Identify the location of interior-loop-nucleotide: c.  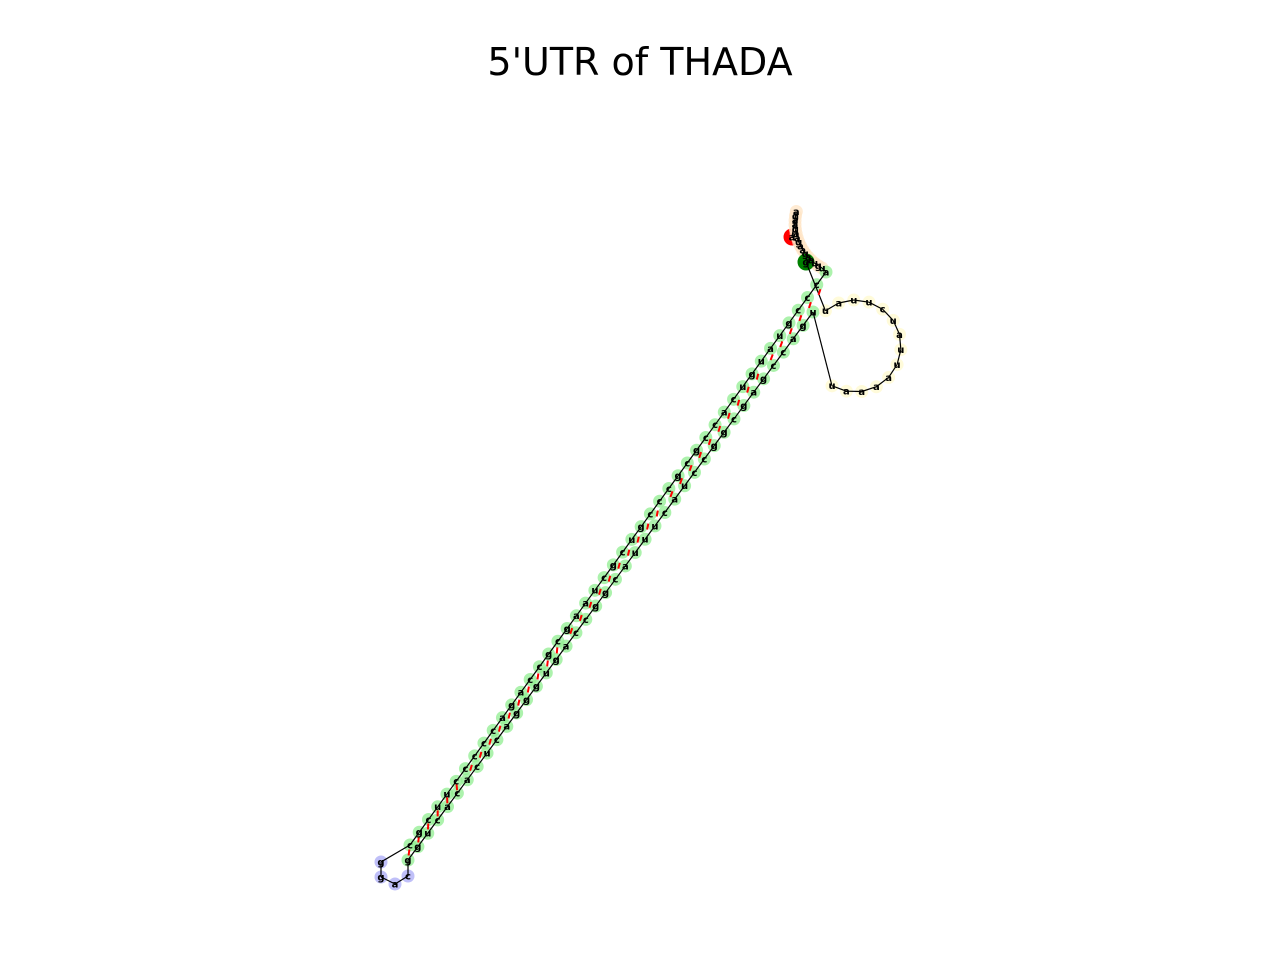
(883, 310).